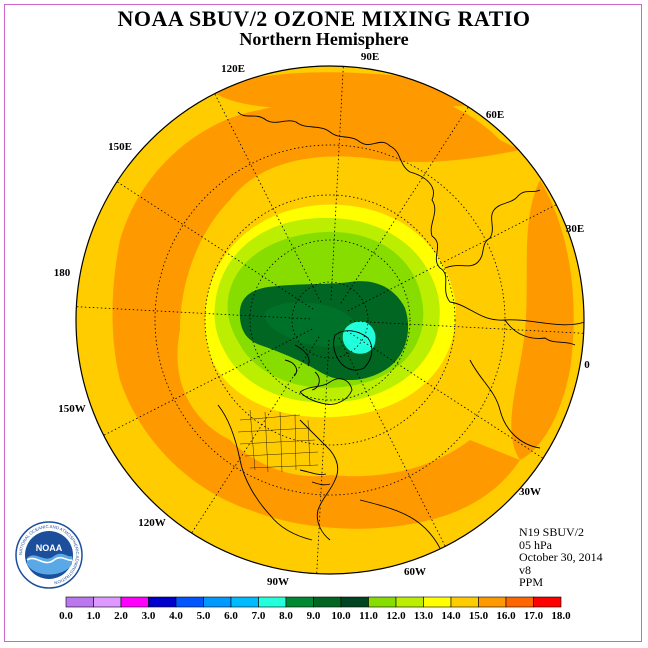 Image resolution: width=648 pixels, height=648 pixels. I want to click on info-version: v8, so click(525, 569).